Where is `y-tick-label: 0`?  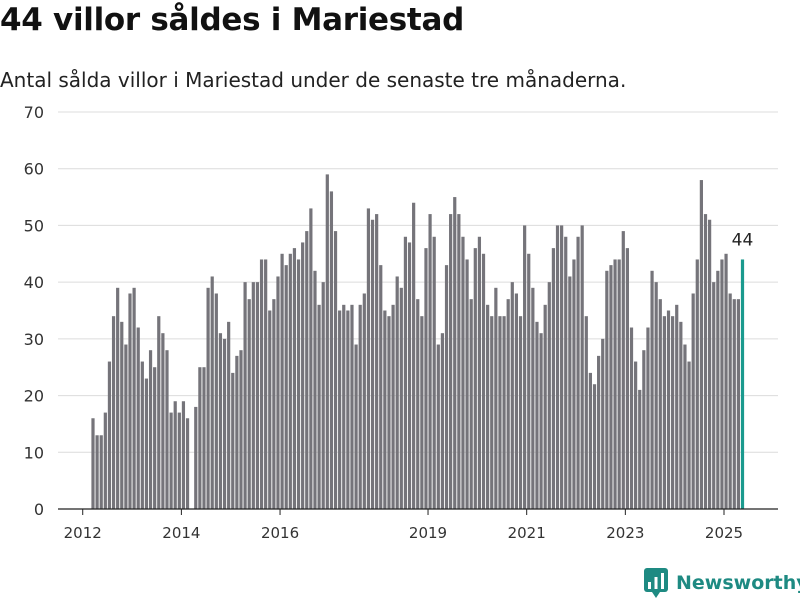
y-tick-label: 0 is located at coordinates (39, 509).